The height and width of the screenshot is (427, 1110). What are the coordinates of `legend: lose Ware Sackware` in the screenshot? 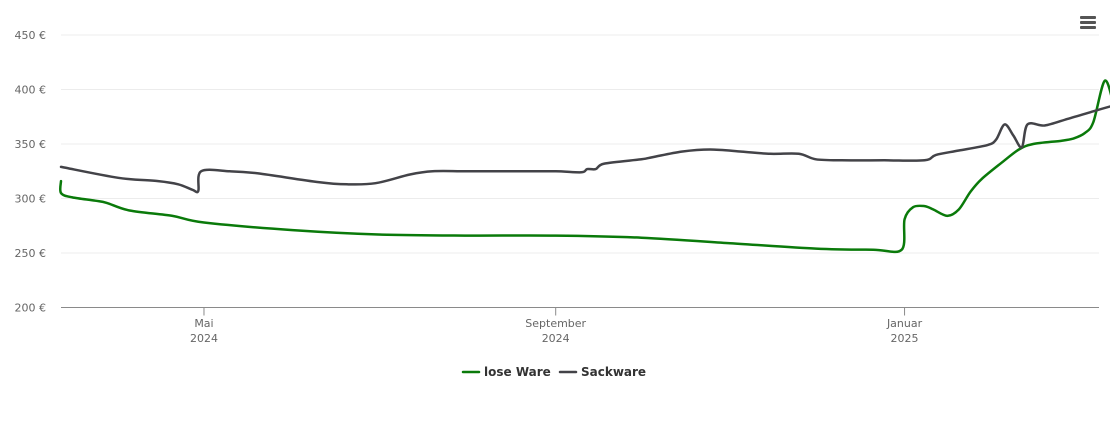 It's located at (553, 372).